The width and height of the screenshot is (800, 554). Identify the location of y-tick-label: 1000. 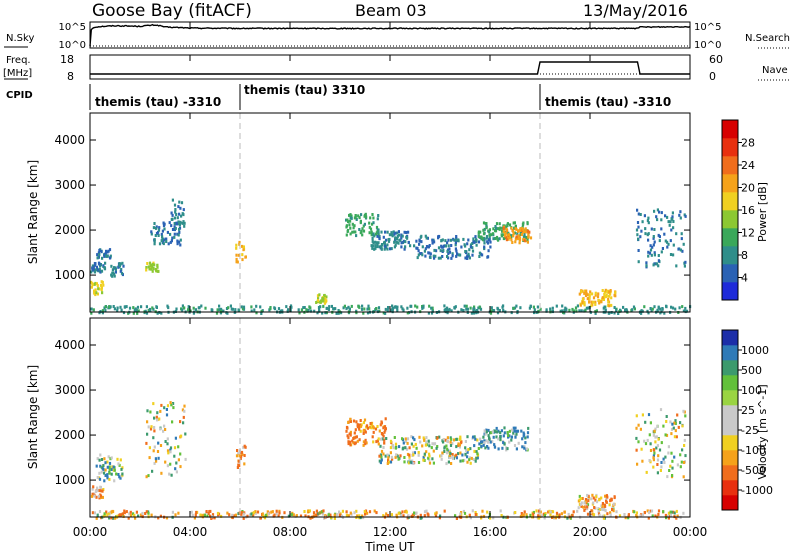
(69, 480).